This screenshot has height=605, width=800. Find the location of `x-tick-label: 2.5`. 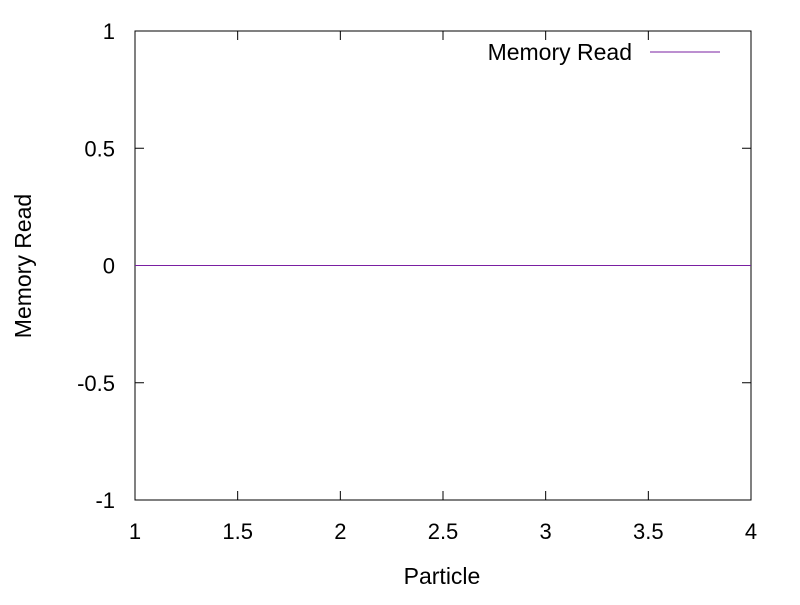

x-tick-label: 2.5 is located at coordinates (443, 531).